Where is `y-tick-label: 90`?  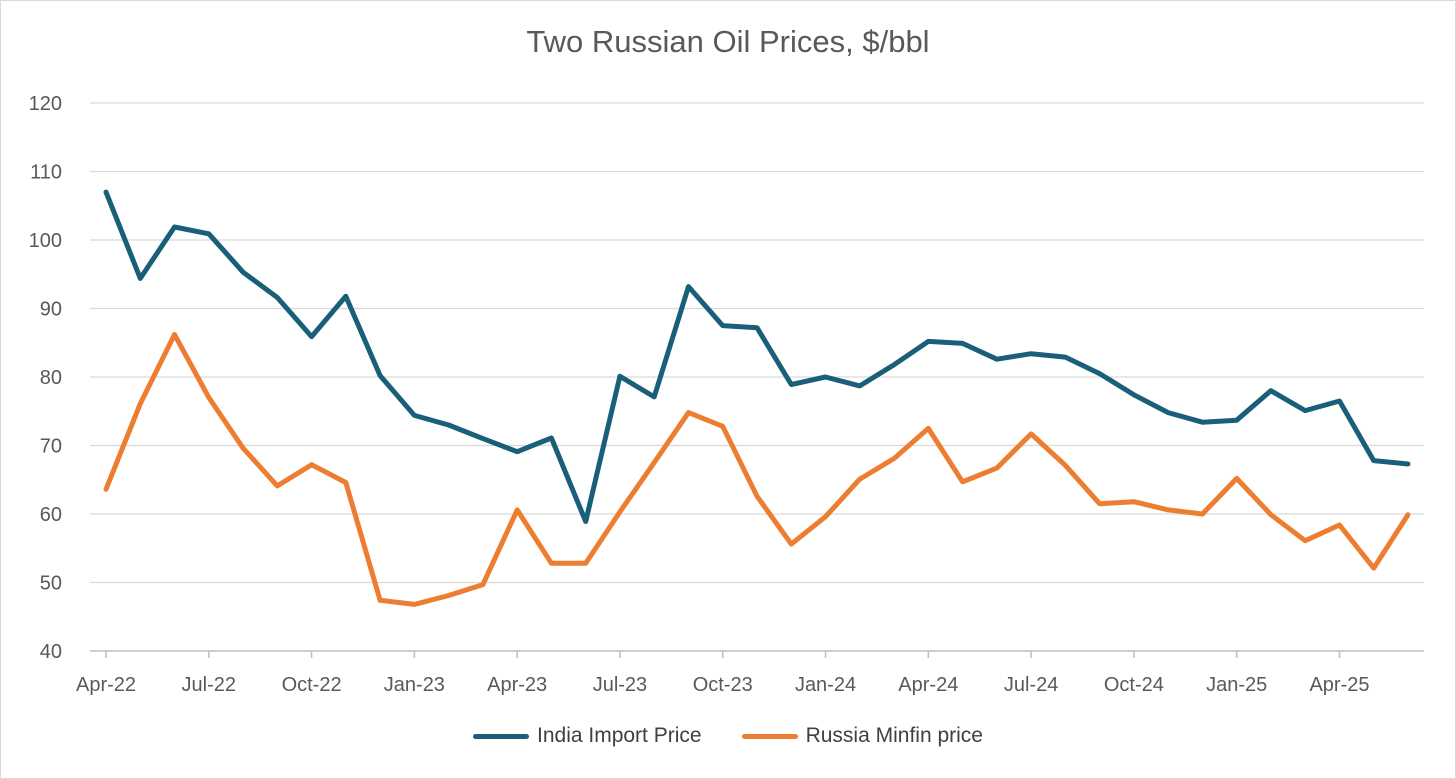 y-tick-label: 90 is located at coordinates (51, 310).